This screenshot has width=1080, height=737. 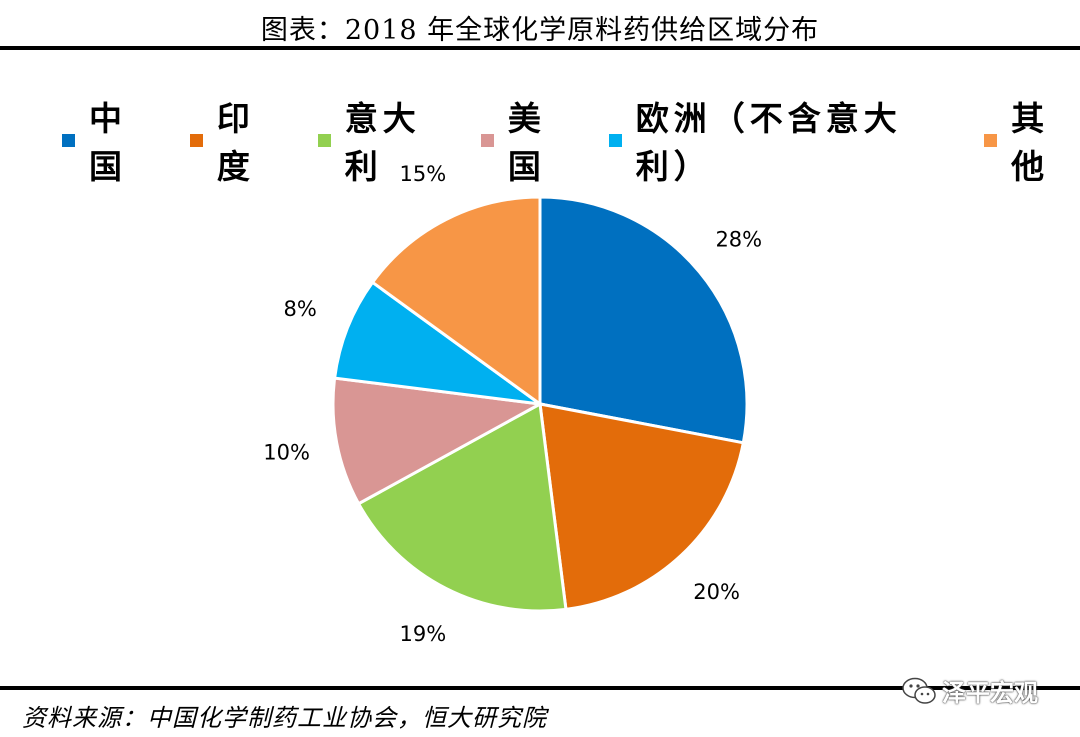 What do you see at coordinates (299, 309) in the screenshot?
I see `slice-percent-label: 8%` at bounding box center [299, 309].